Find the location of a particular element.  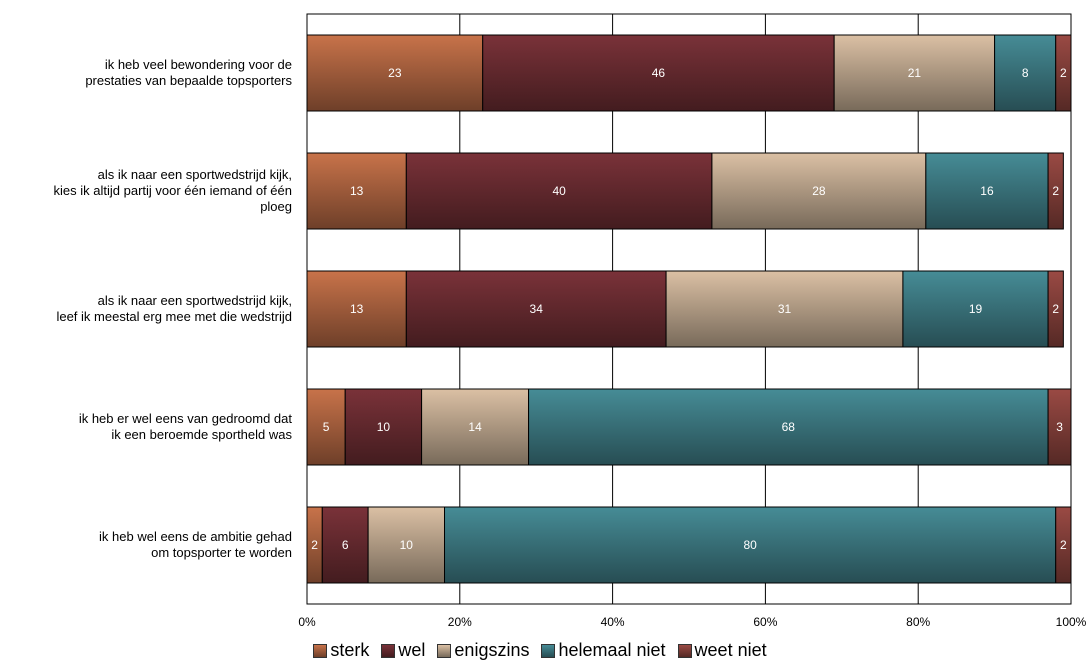

data-label: 16 is located at coordinates (987, 191).